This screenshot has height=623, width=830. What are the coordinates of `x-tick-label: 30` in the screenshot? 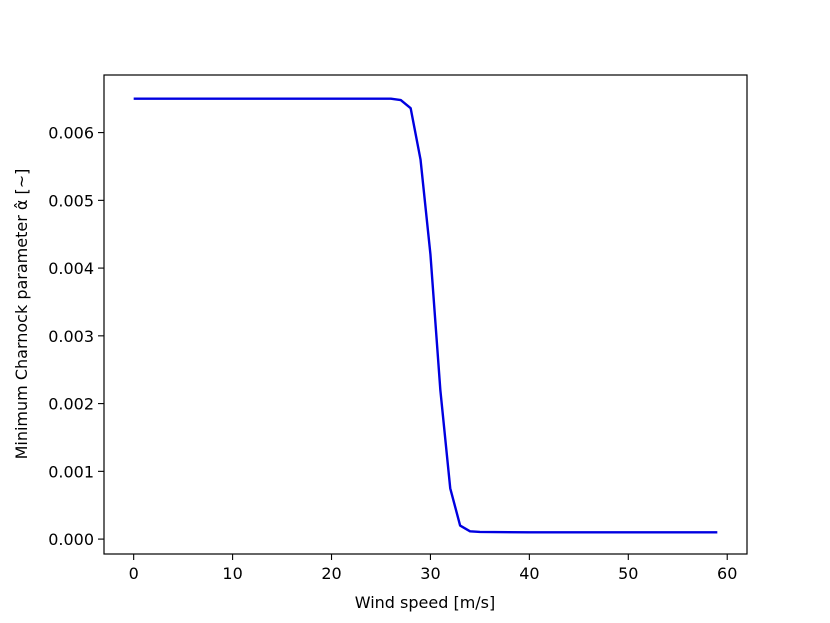 It's located at (430, 573).